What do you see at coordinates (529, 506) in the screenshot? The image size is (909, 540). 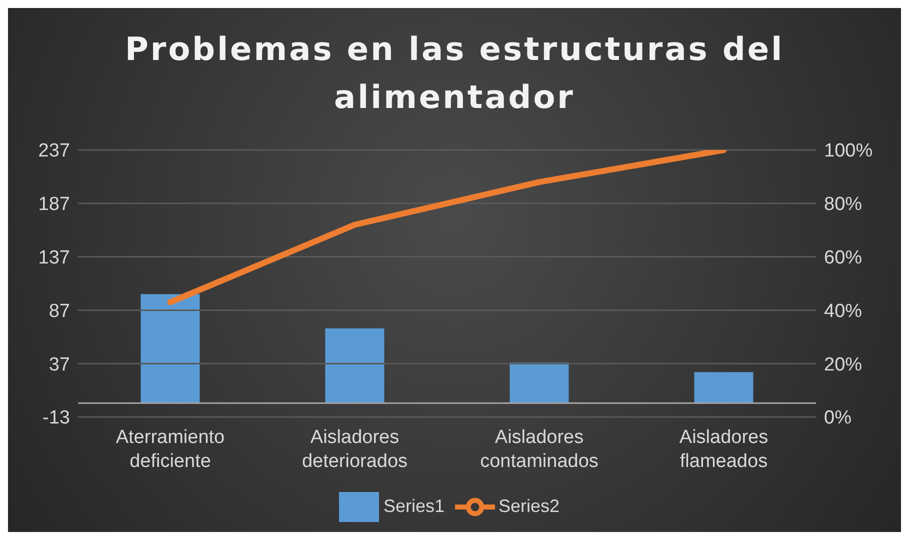 I see `legend-label: Series2` at bounding box center [529, 506].